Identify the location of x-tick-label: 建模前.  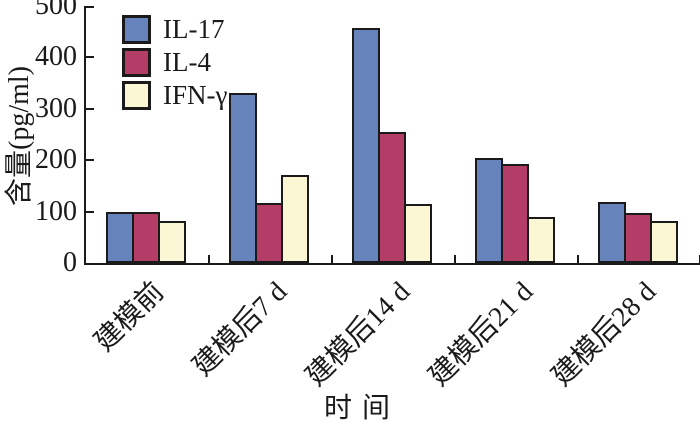
(129, 317).